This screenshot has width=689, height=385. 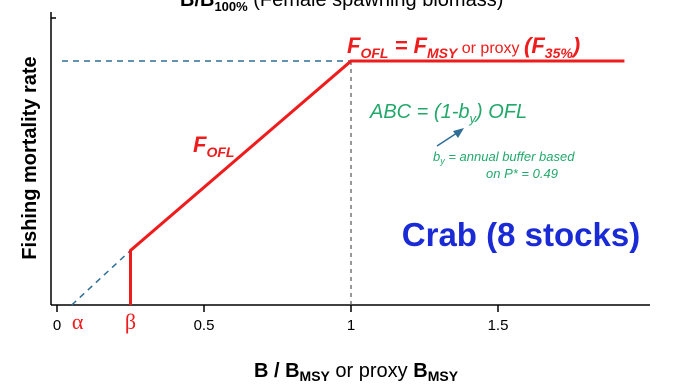 I want to click on extrapolation-line, so click(x=101, y=277).